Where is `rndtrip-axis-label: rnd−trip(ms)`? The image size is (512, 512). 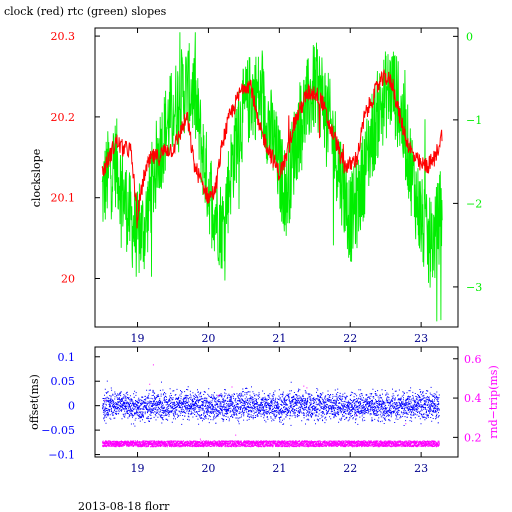 rndtrip-axis-label: rnd−trip(ms) is located at coordinates (493, 402).